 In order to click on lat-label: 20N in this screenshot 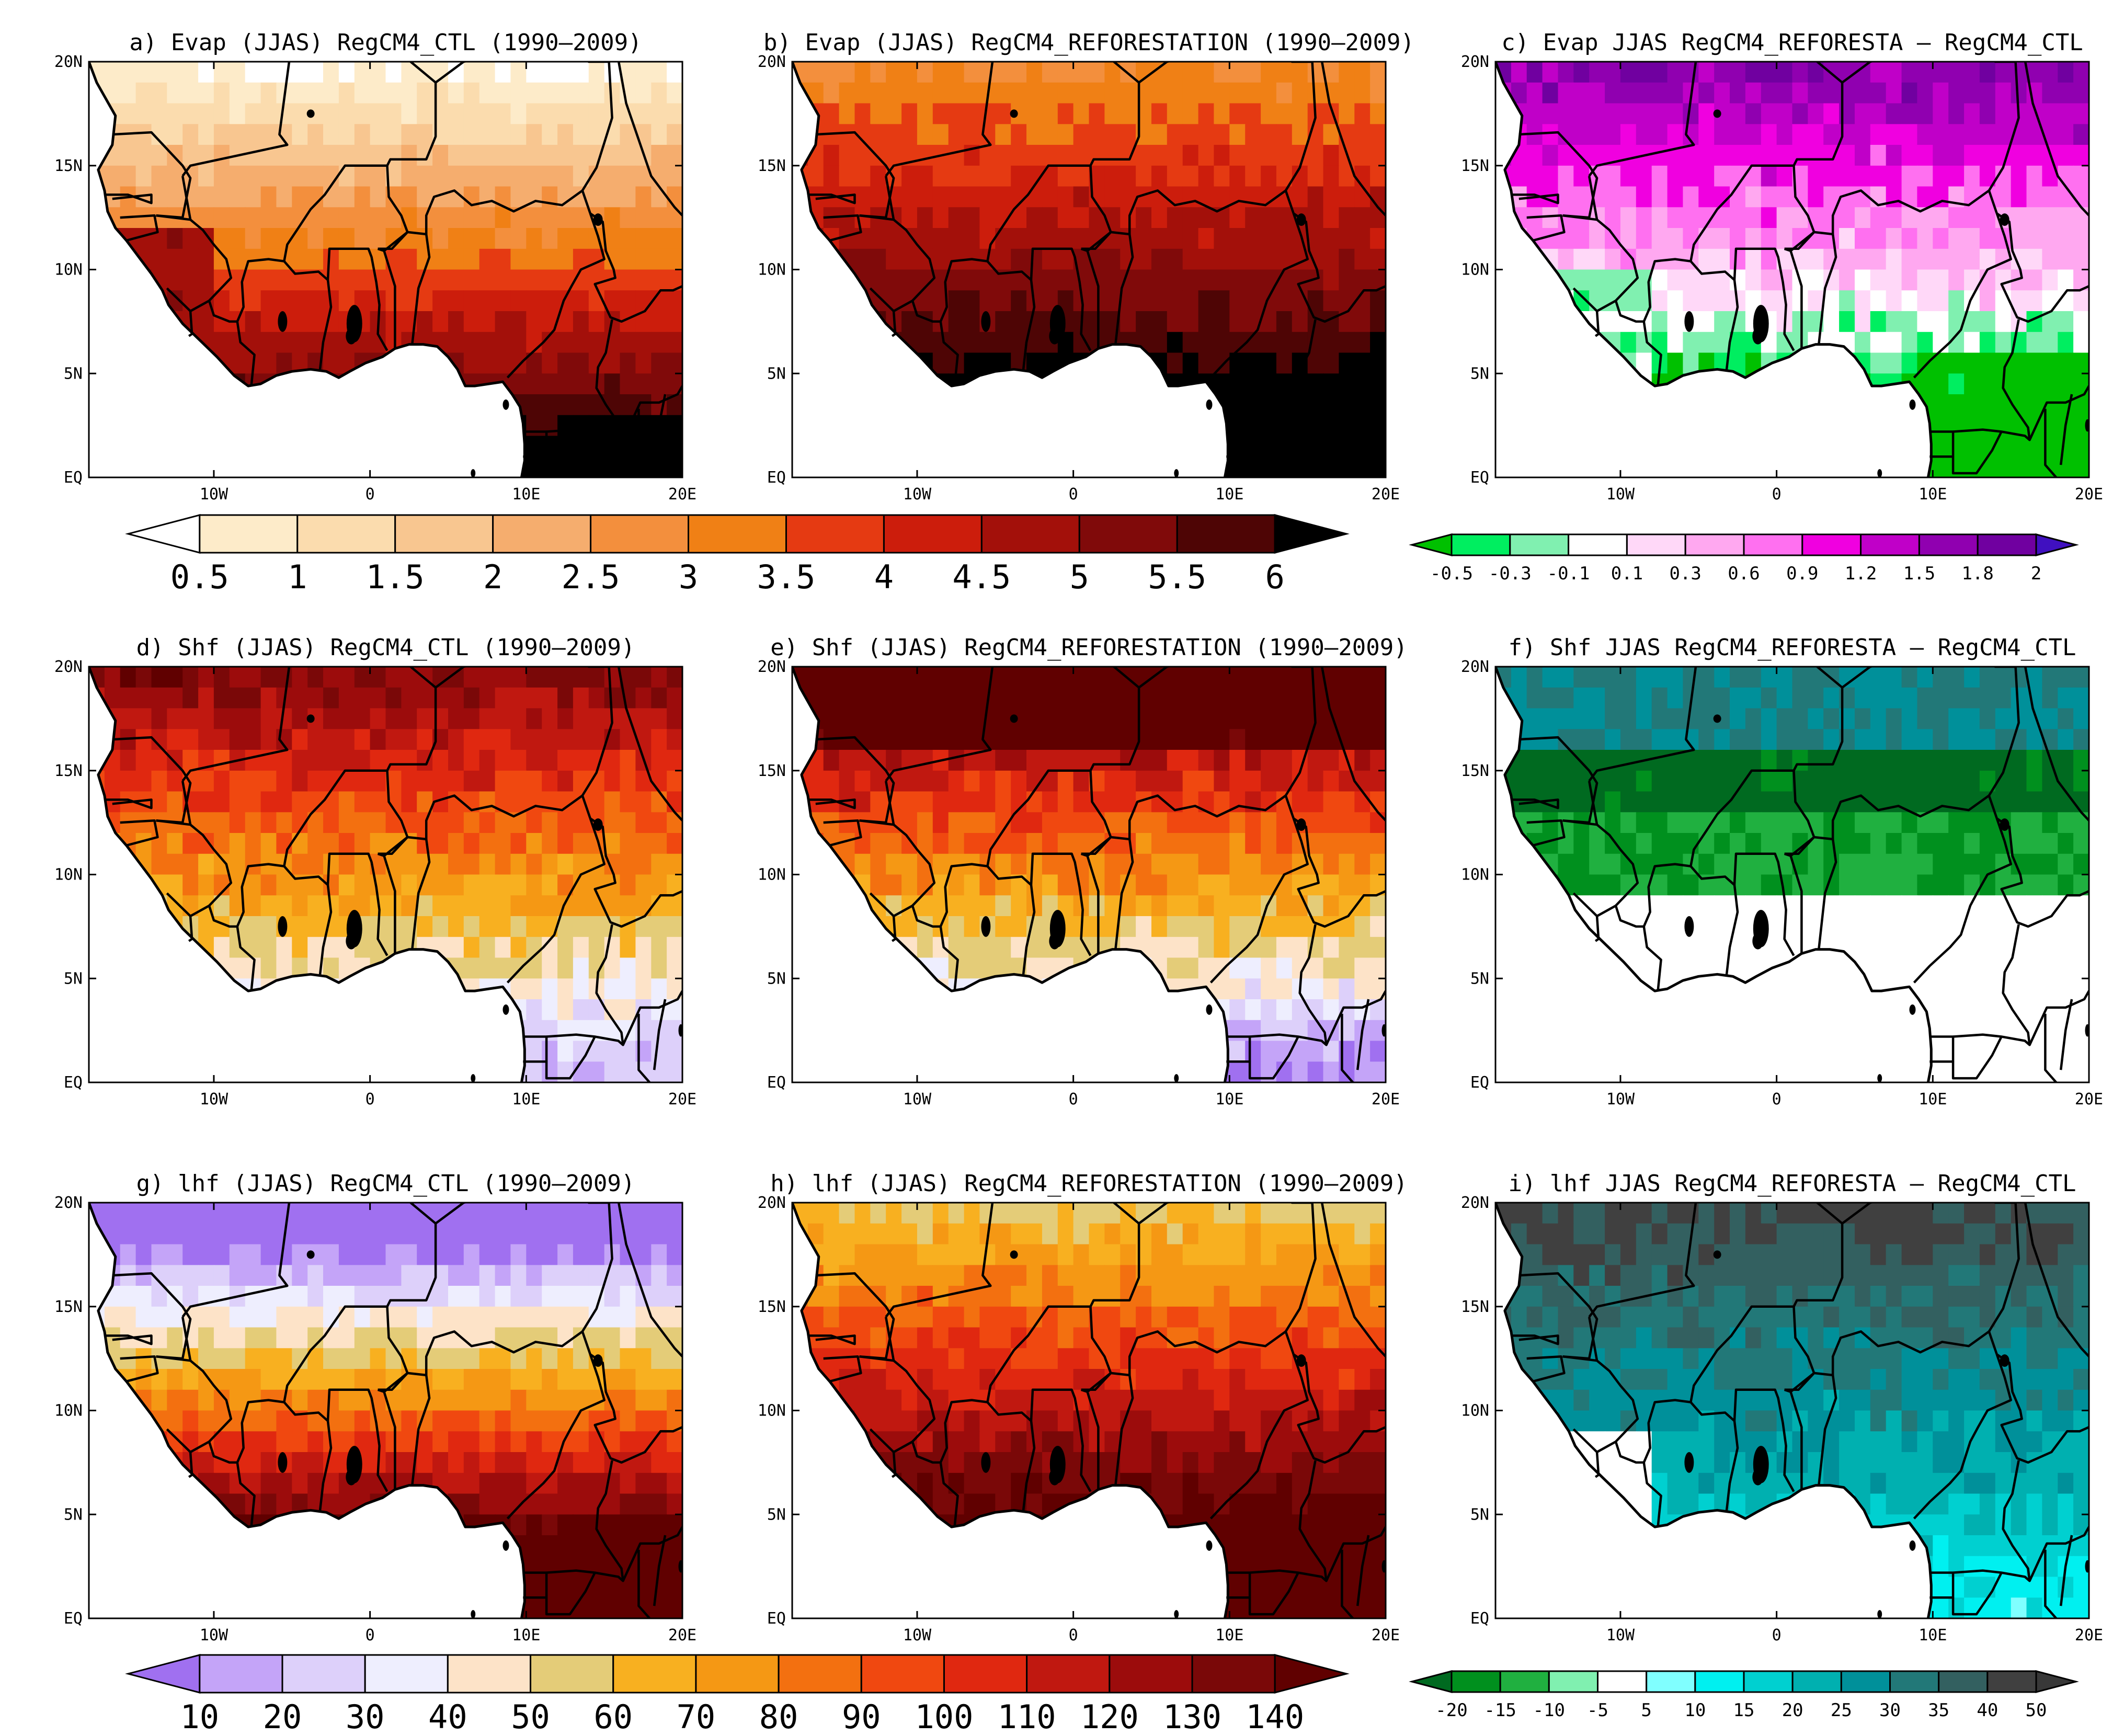, I will do `click(772, 62)`.